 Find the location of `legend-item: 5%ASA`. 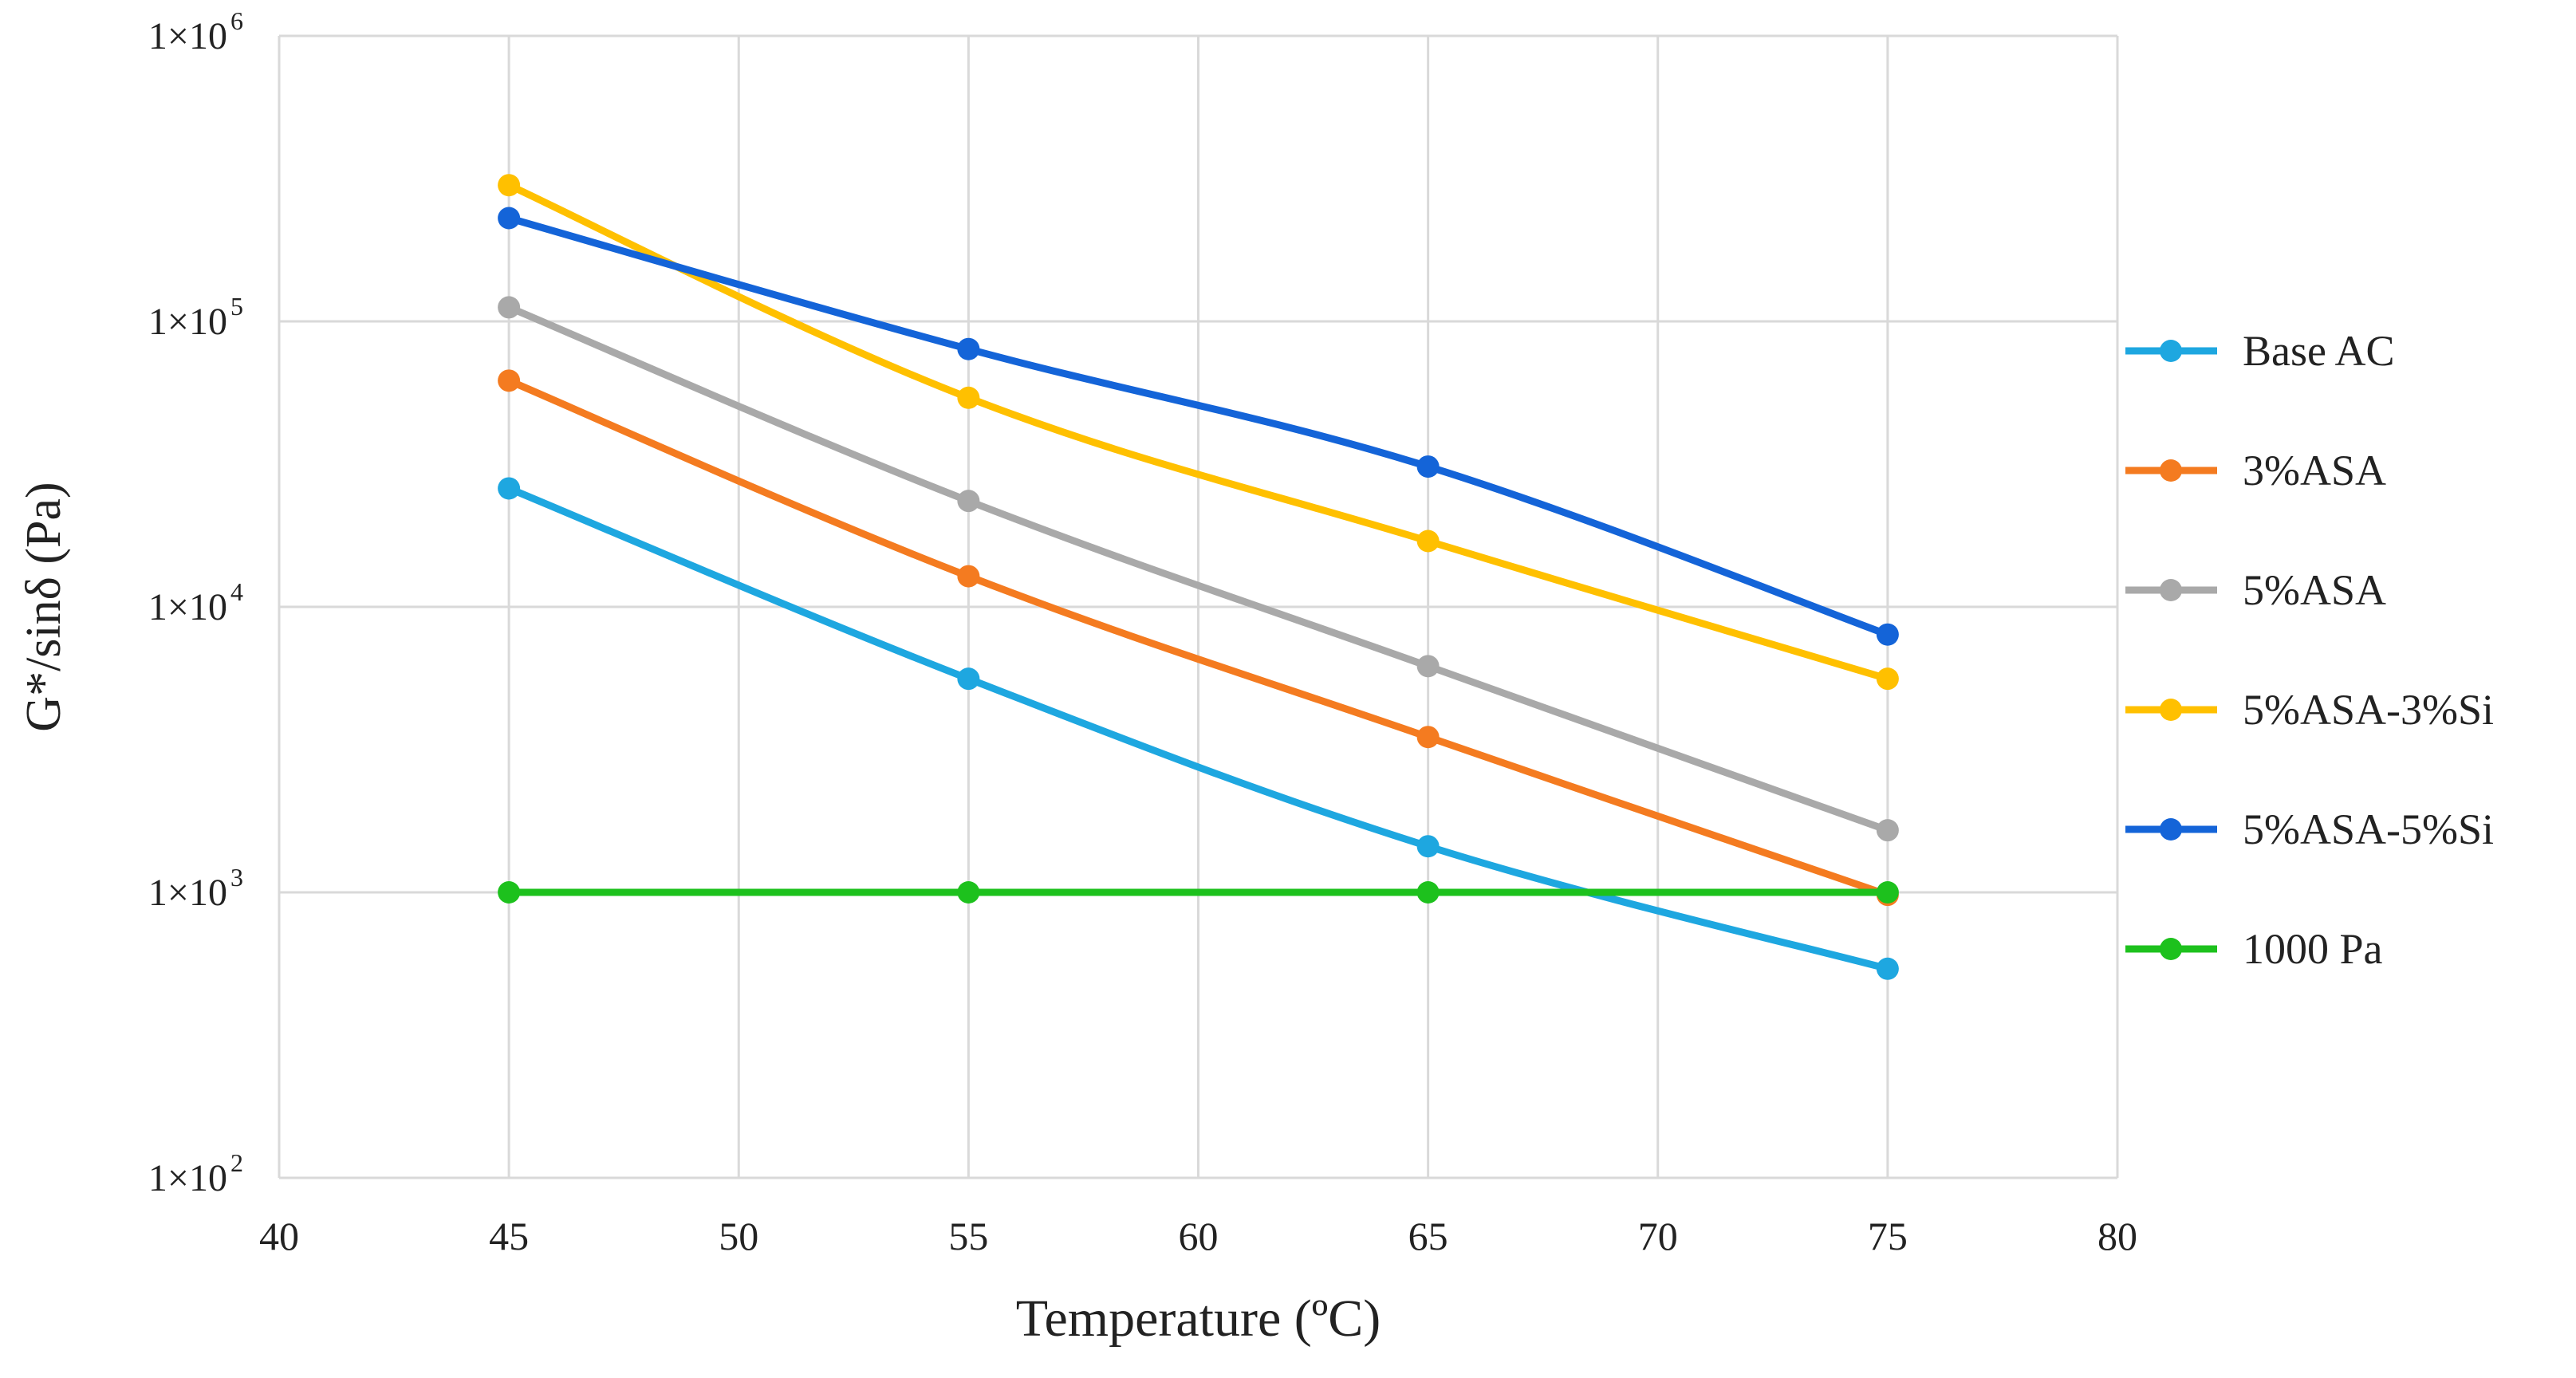

legend-item: 5%ASA is located at coordinates (2255, 590).